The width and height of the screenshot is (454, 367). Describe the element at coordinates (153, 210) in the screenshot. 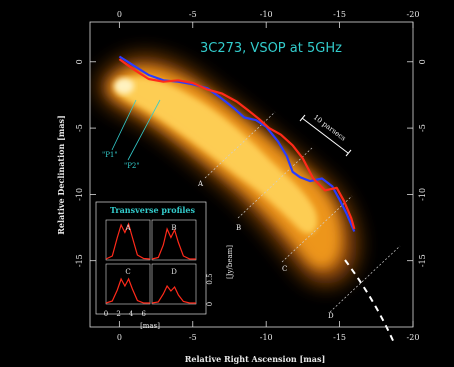

I see `inset-title: Transverse profiles` at that location.